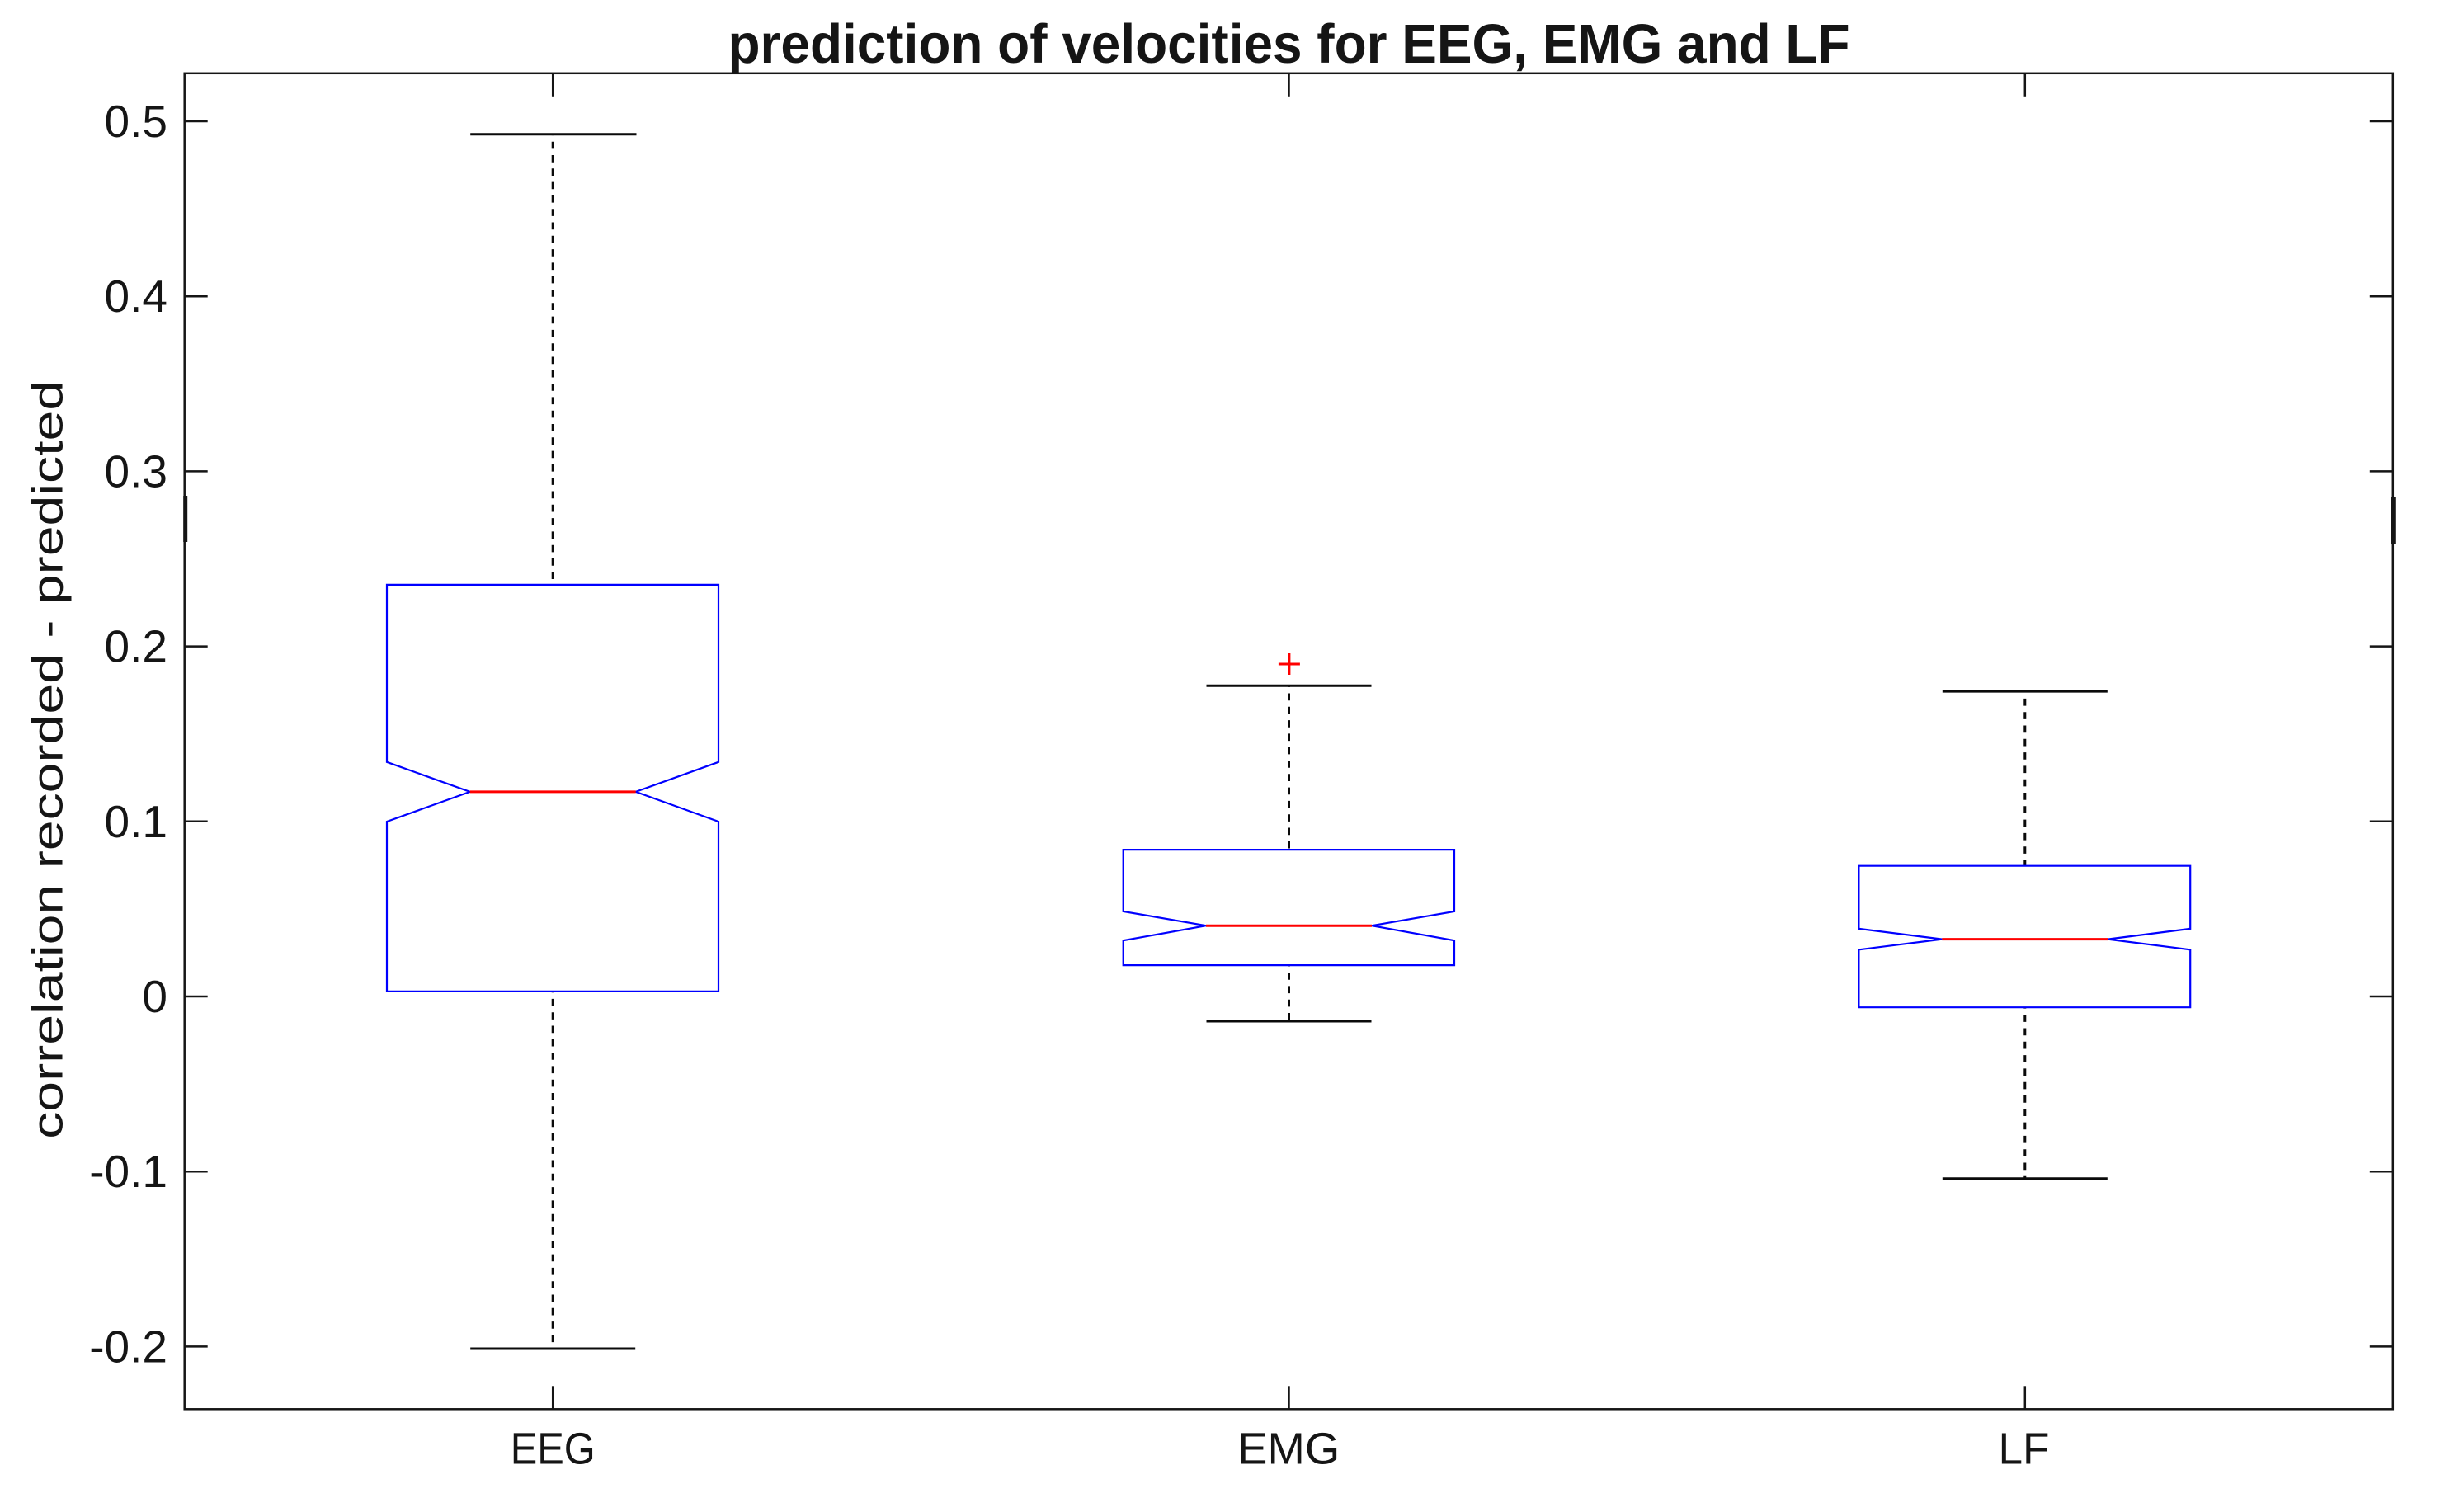  I want to click on svg-text: -0.2, so click(128, 1346).